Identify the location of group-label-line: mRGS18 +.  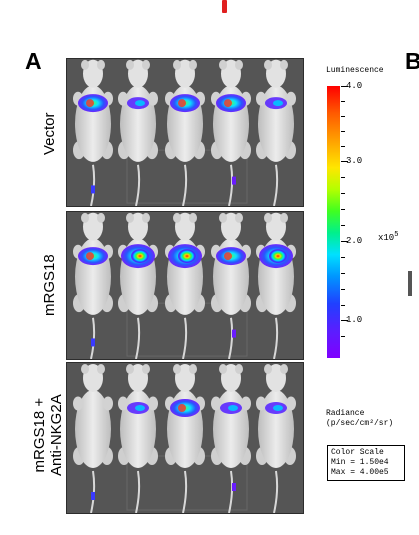
(39, 435).